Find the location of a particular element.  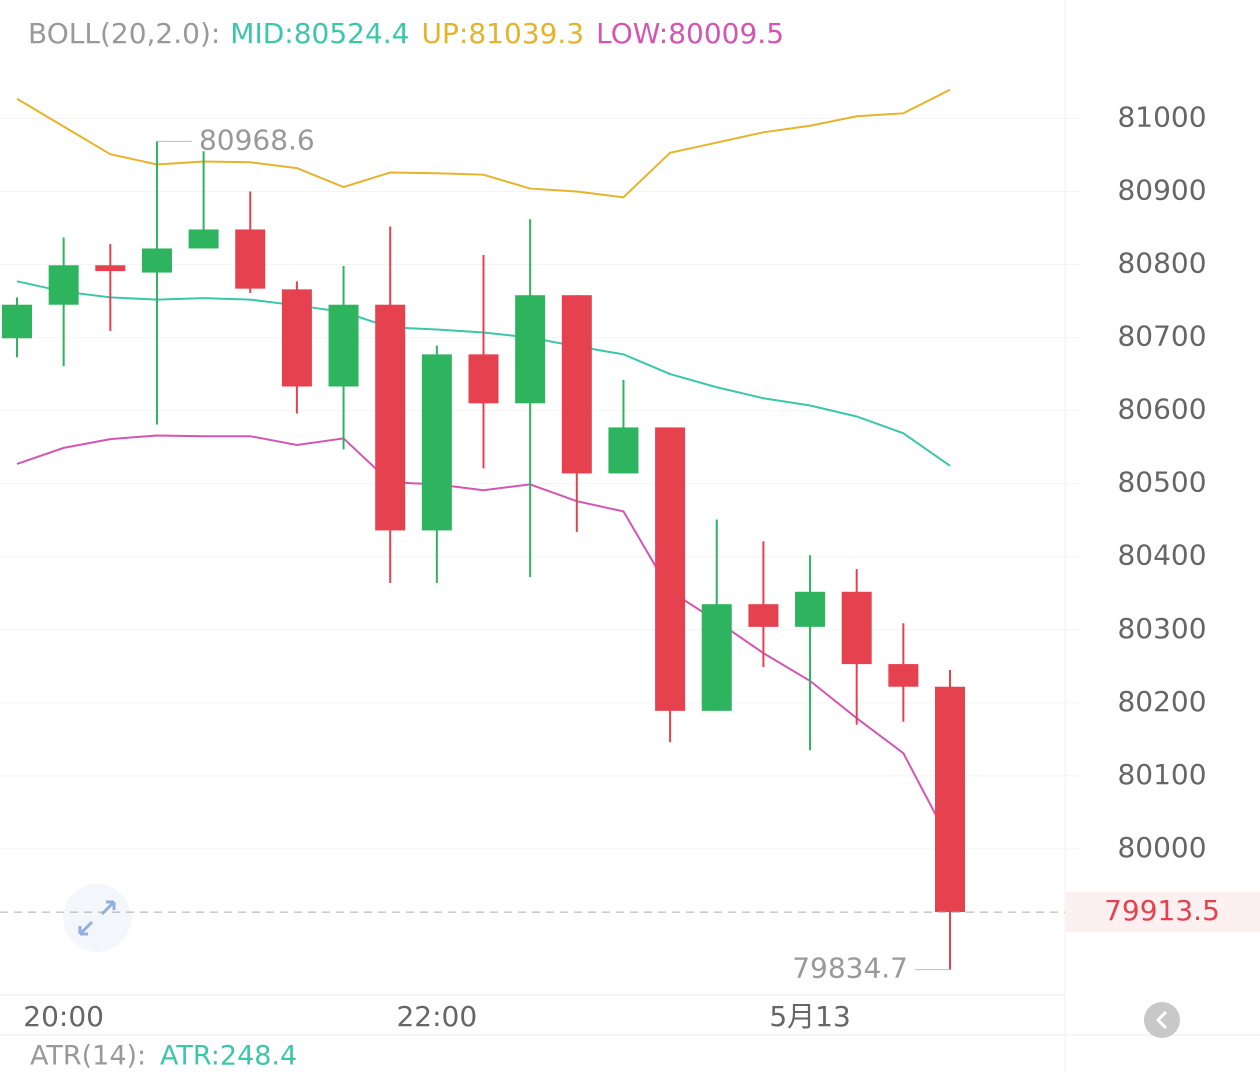

high-annotation: 80968.6 is located at coordinates (257, 139).